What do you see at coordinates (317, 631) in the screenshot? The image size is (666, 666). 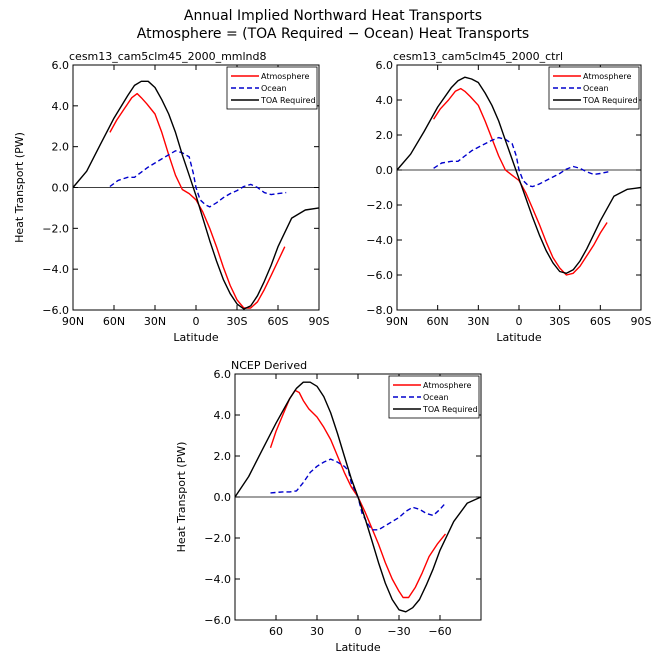 I see `x-tick-label: 30` at bounding box center [317, 631].